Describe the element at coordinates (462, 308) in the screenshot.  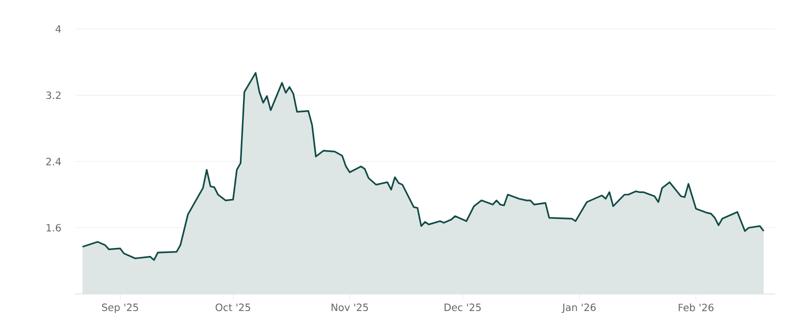
I see `x-tick-label: Dec '25` at that location.